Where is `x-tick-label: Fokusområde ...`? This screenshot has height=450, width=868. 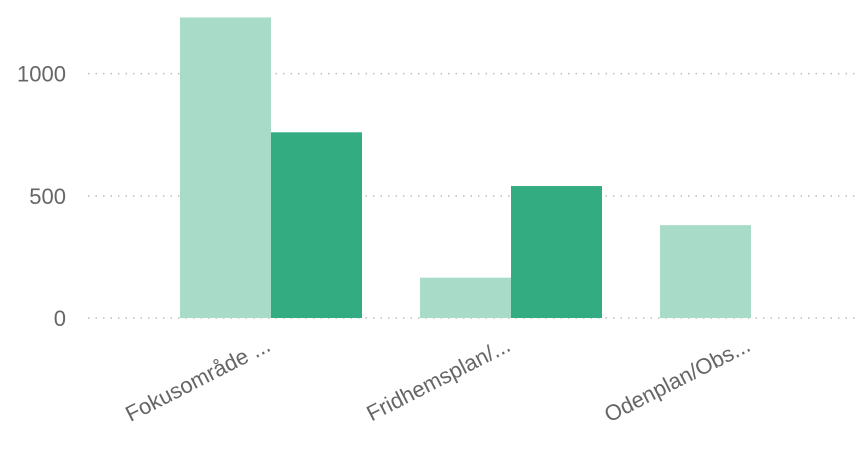
x-tick-label: Fokusområde ... is located at coordinates (197, 379).